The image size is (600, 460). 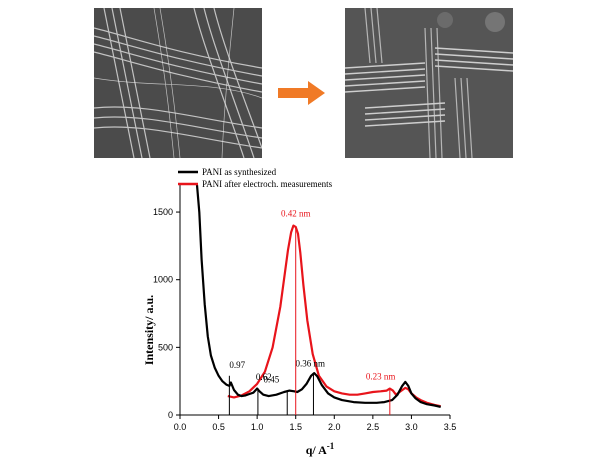 I want to click on x-axis-label: q/ A-1, so click(x=320, y=449).